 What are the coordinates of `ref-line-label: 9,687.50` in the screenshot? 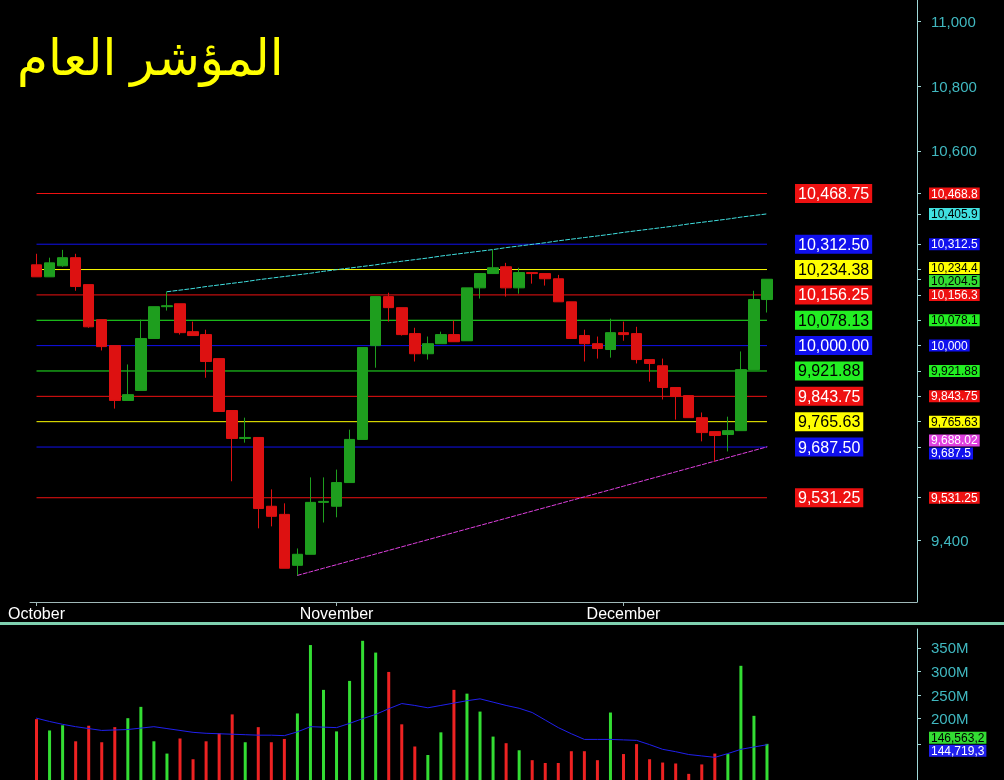 It's located at (829, 447).